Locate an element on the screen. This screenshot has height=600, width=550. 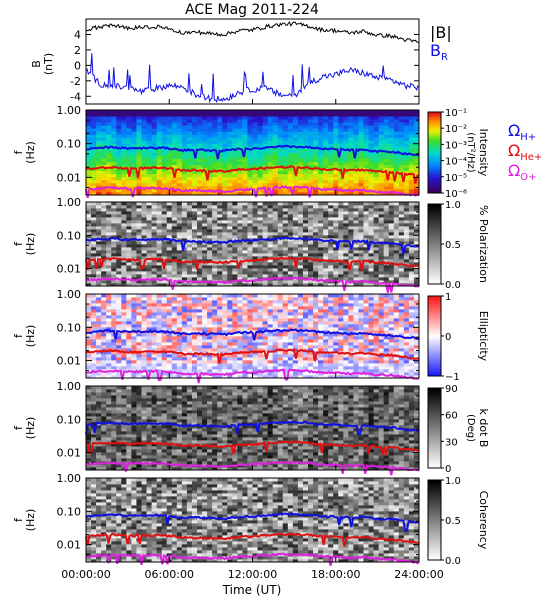
colorbar-frame is located at coordinates (434, 152).